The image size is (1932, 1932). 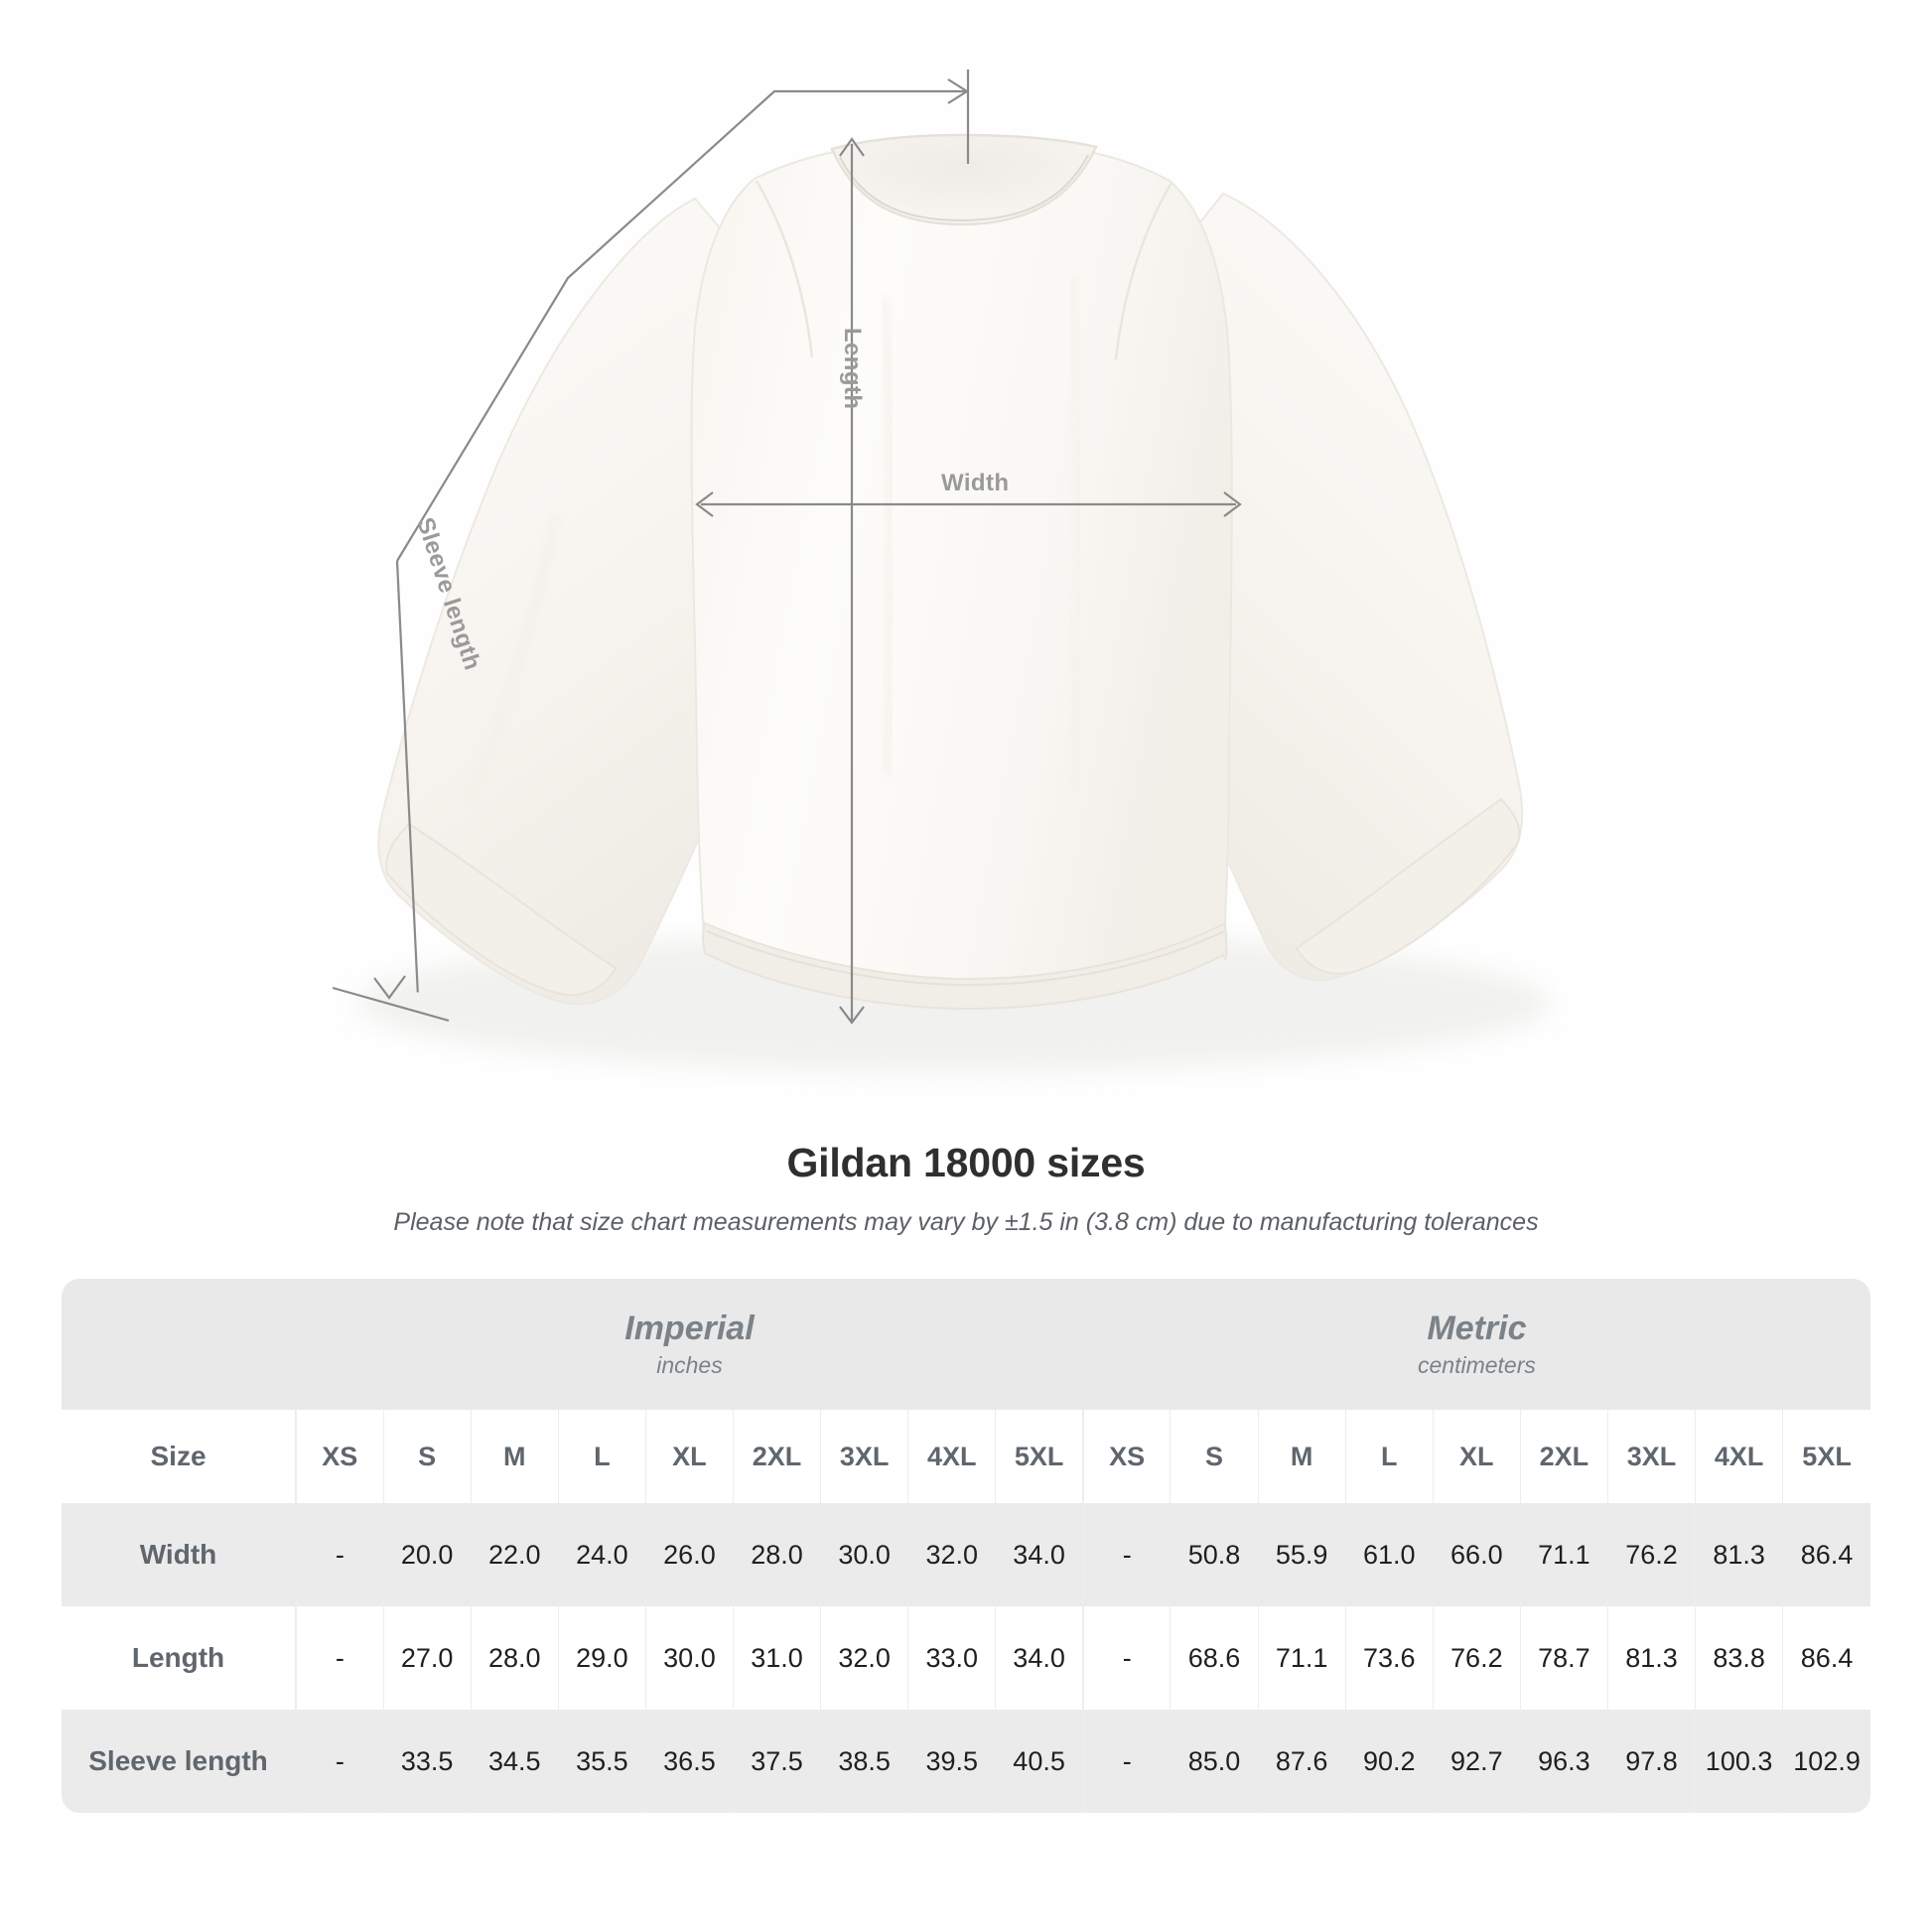 I want to click on cell-sleeve-imperial-xs: -, so click(x=340, y=1762).